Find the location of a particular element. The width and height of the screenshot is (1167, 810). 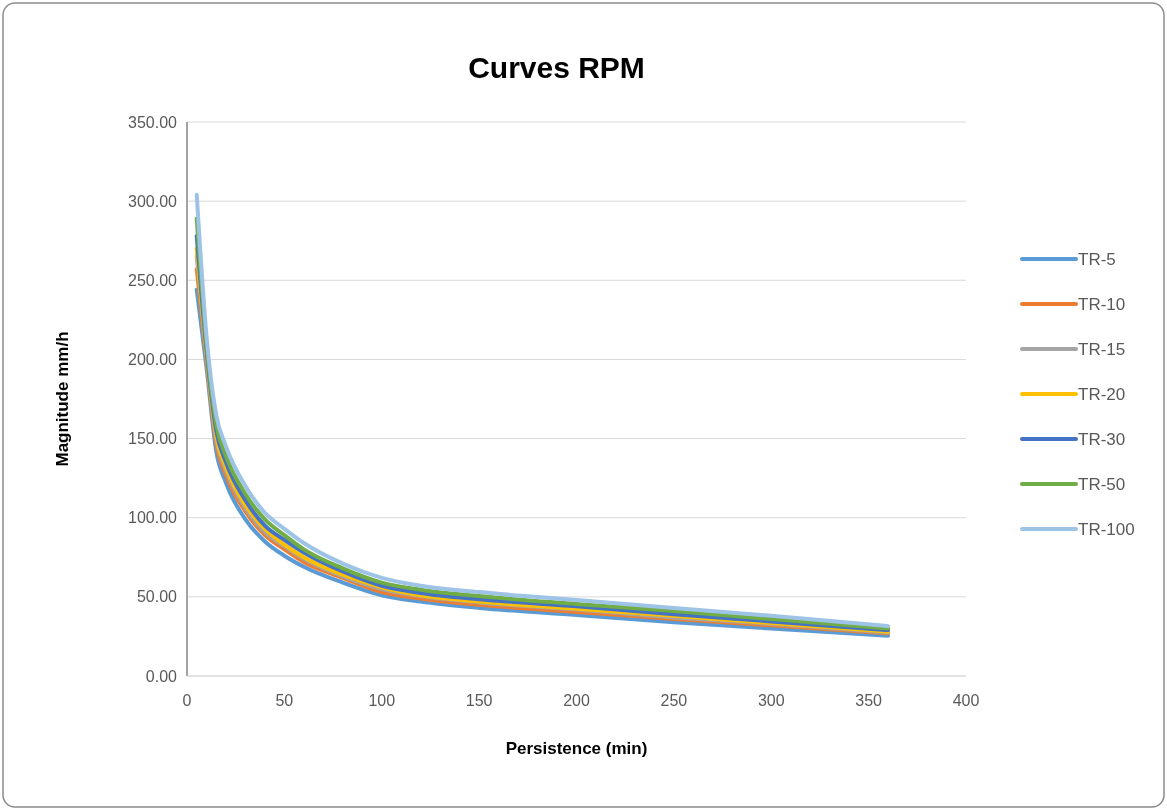

y-tick-label: 250.00 is located at coordinates (153, 280).